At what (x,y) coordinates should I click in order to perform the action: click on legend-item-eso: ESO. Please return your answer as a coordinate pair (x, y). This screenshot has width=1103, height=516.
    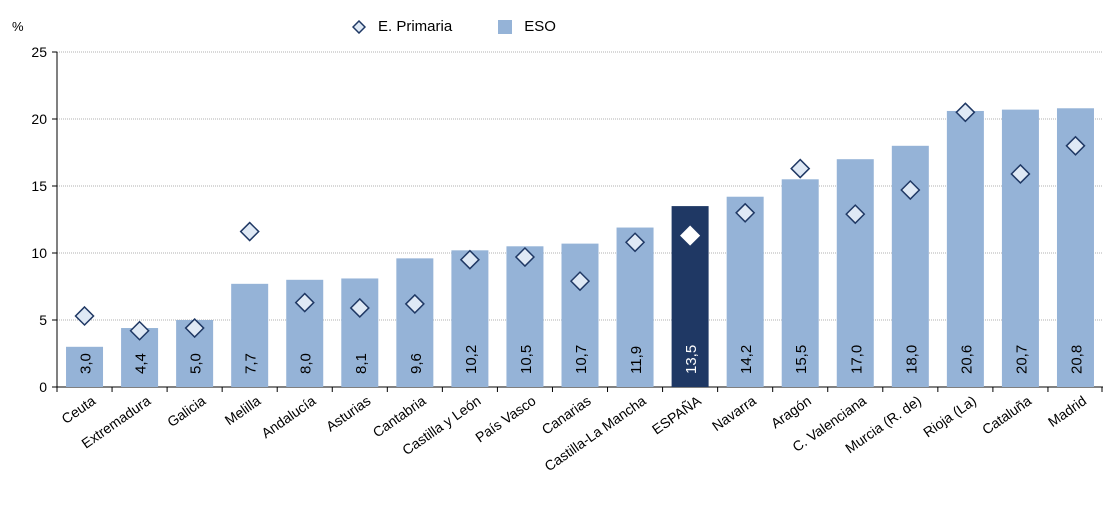
    Looking at the image, I should click on (527, 26).